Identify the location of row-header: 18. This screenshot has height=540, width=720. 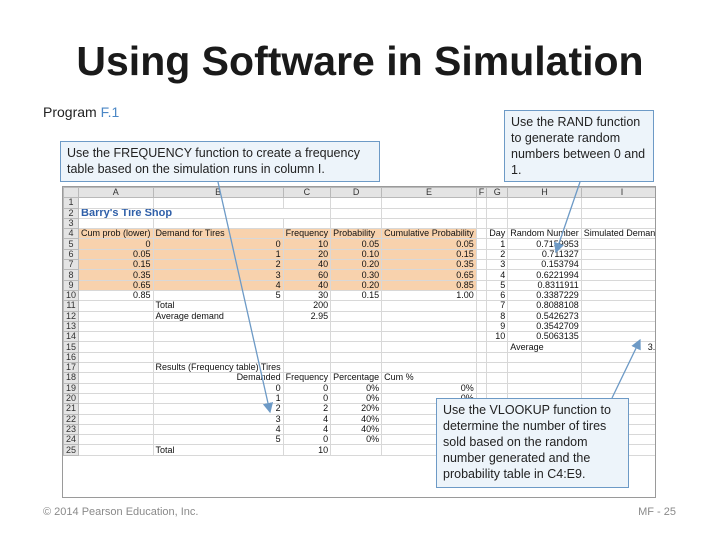
(71, 378).